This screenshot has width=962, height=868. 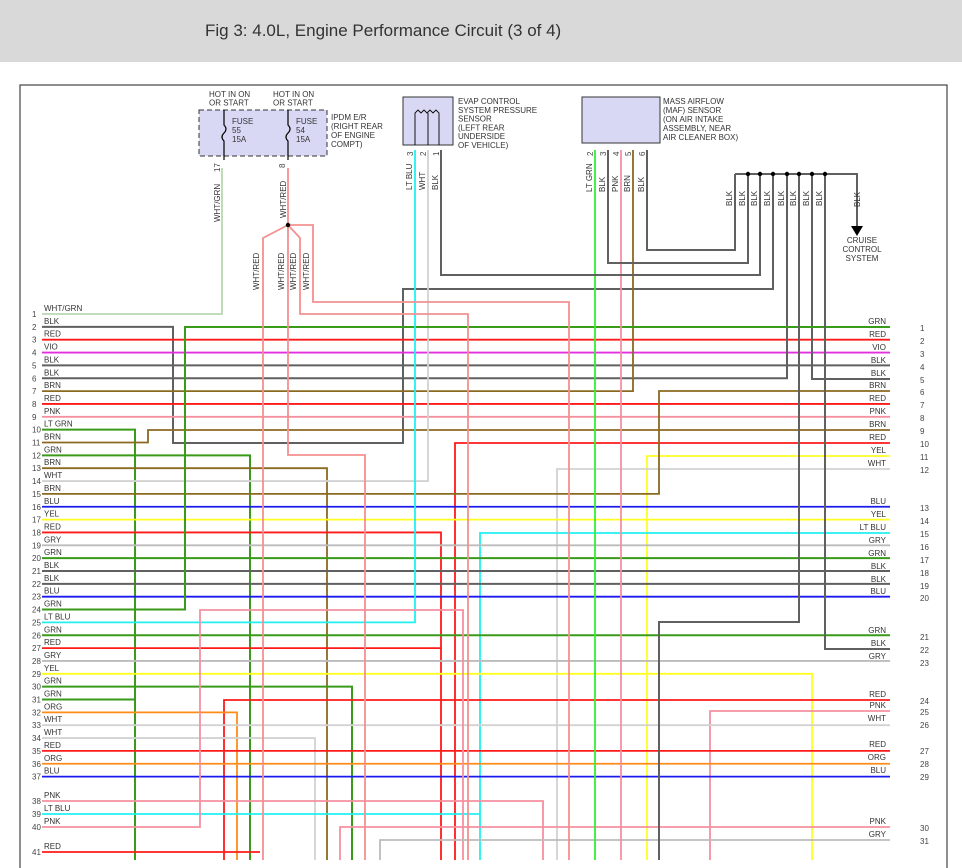 I want to click on wire-red, so click(x=556, y=779).